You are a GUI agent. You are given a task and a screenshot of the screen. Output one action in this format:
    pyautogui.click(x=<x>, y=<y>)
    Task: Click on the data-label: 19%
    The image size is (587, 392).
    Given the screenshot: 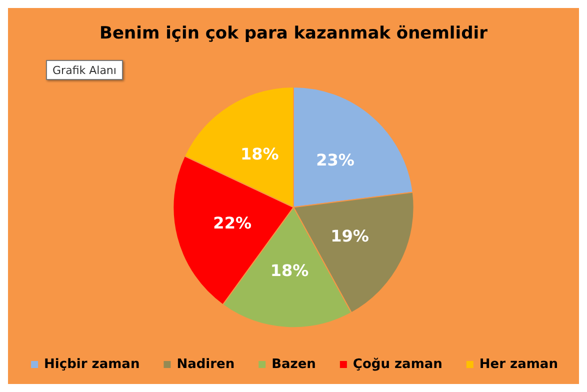 What is the action you would take?
    pyautogui.click(x=349, y=236)
    